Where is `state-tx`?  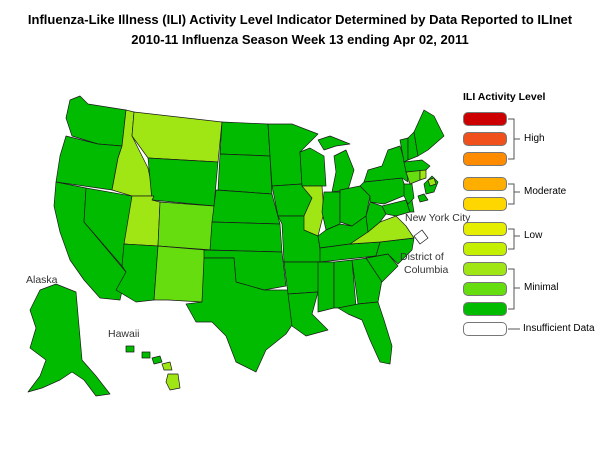 state-tx is located at coordinates (242, 315).